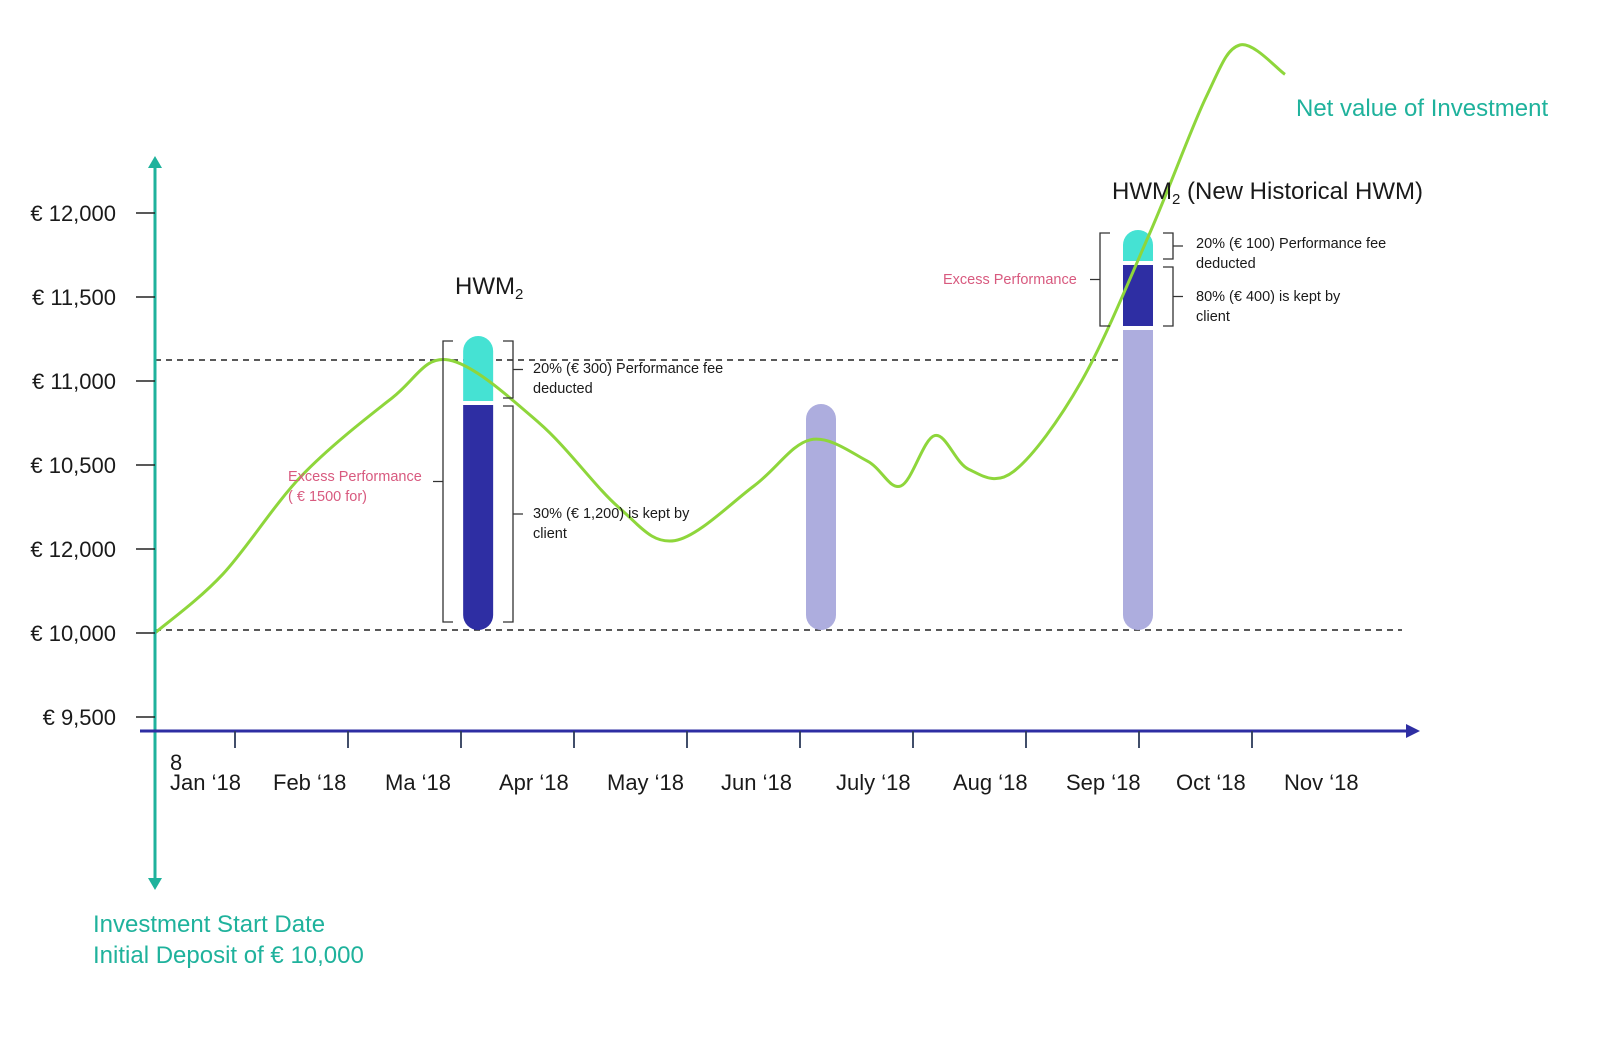 This screenshot has width=1600, height=1057. What do you see at coordinates (513, 514) in the screenshot?
I see `kept1-bracket` at bounding box center [513, 514].